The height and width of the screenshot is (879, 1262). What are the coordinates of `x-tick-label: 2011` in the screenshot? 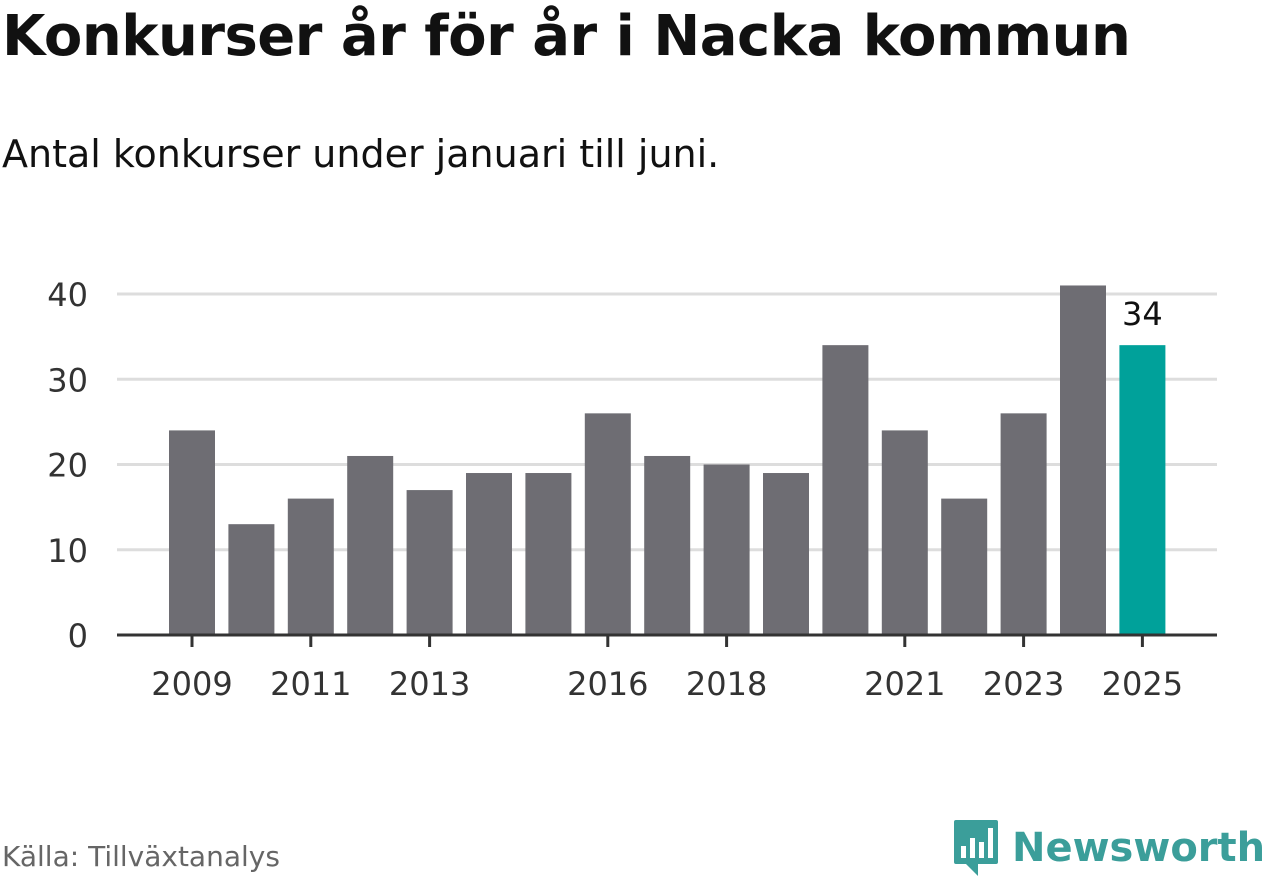 It's located at (310, 684).